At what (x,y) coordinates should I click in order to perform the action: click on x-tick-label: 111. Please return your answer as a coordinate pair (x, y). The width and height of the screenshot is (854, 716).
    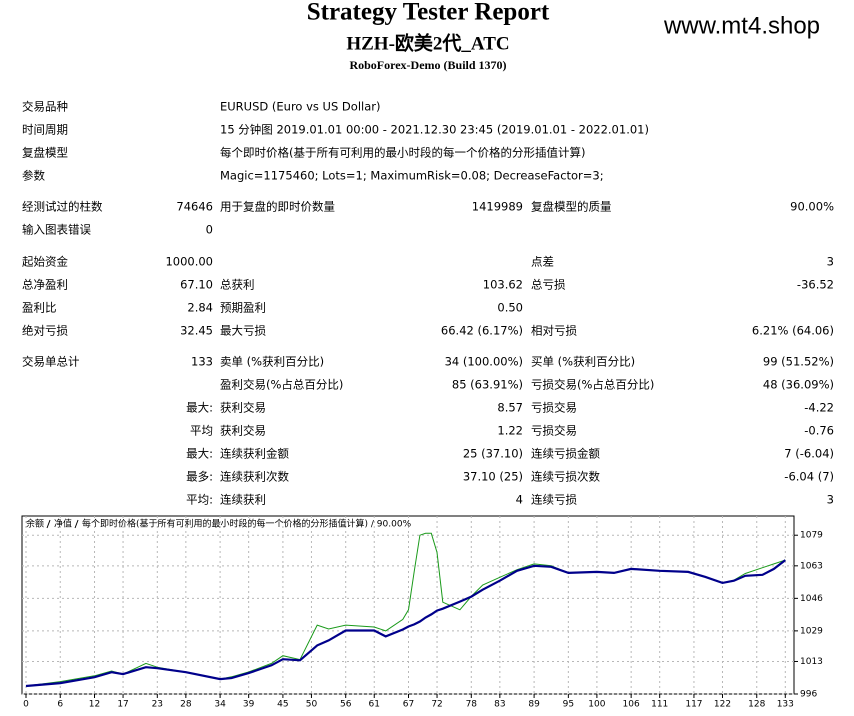
    Looking at the image, I should click on (659, 705).